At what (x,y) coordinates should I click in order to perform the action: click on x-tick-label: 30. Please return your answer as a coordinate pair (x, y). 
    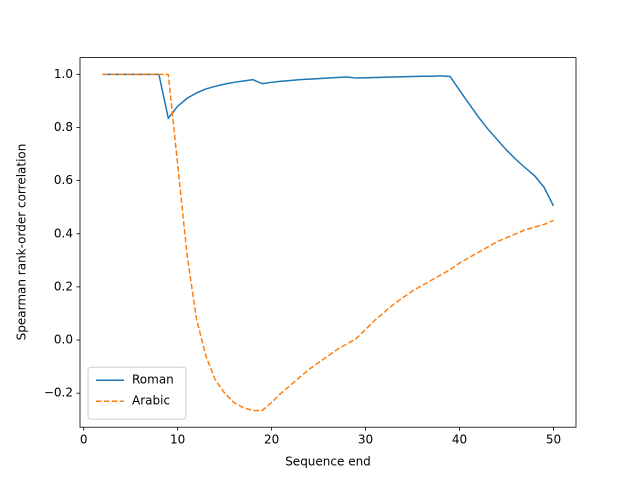
    Looking at the image, I should click on (365, 440).